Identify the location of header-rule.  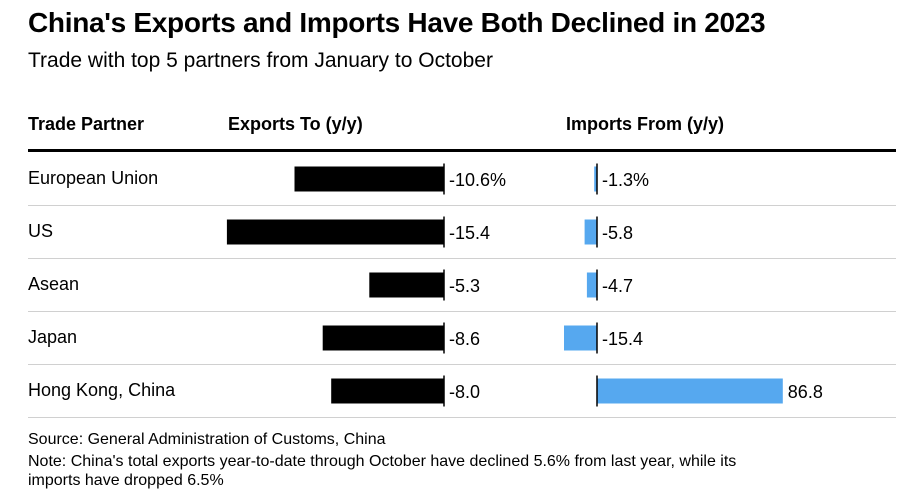
(462, 150).